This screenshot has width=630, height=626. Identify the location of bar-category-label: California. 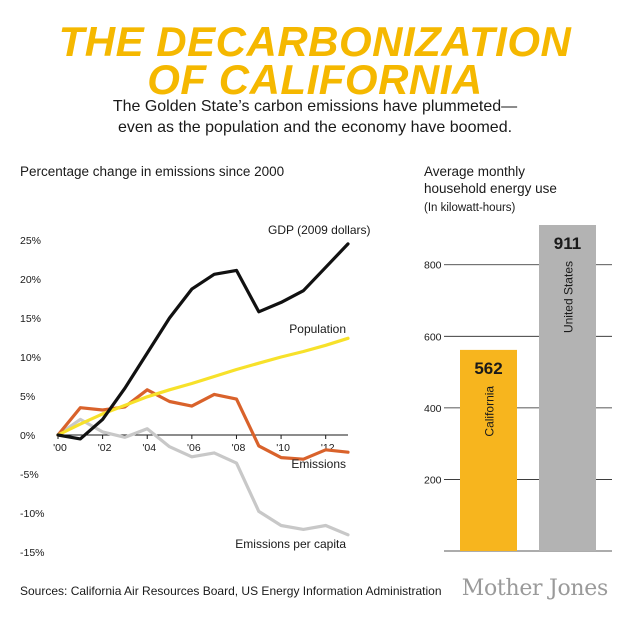
(490, 411).